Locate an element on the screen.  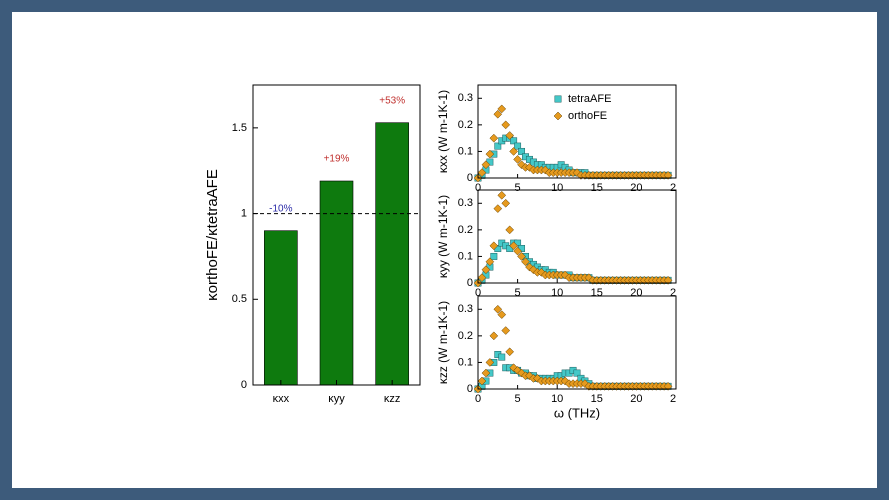
y-tick-label: 0.5 is located at coordinates (239, 299).